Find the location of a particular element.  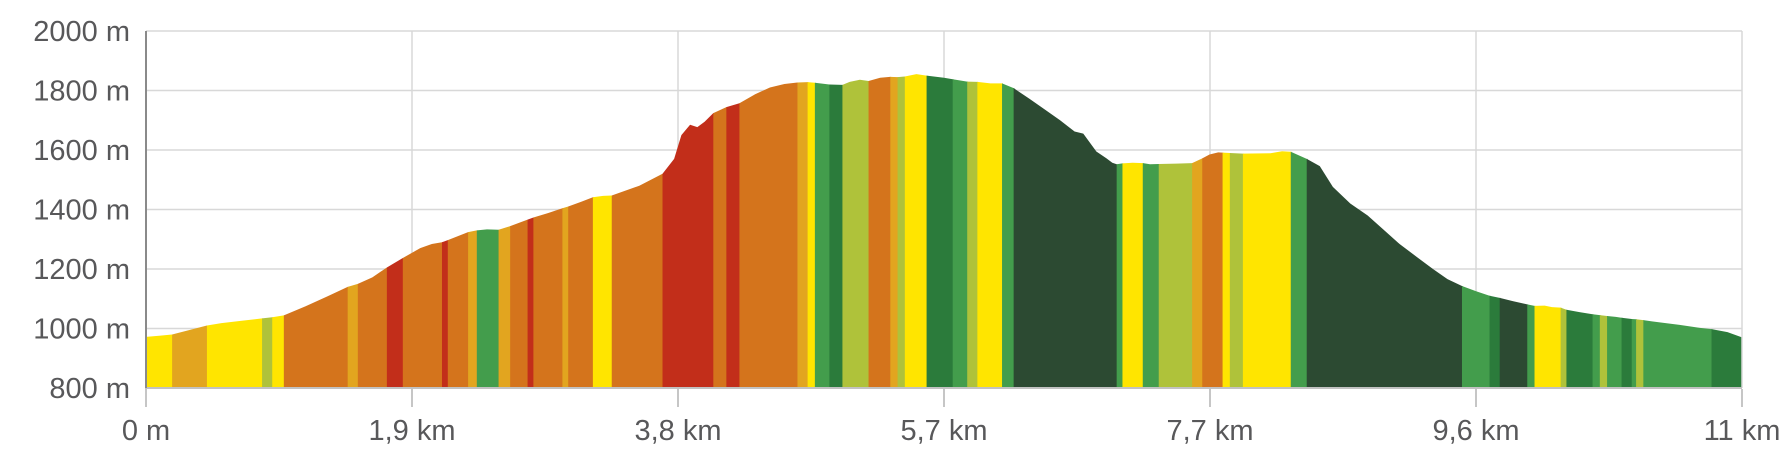

x-axis-label: 5,7 km is located at coordinates (943, 431).